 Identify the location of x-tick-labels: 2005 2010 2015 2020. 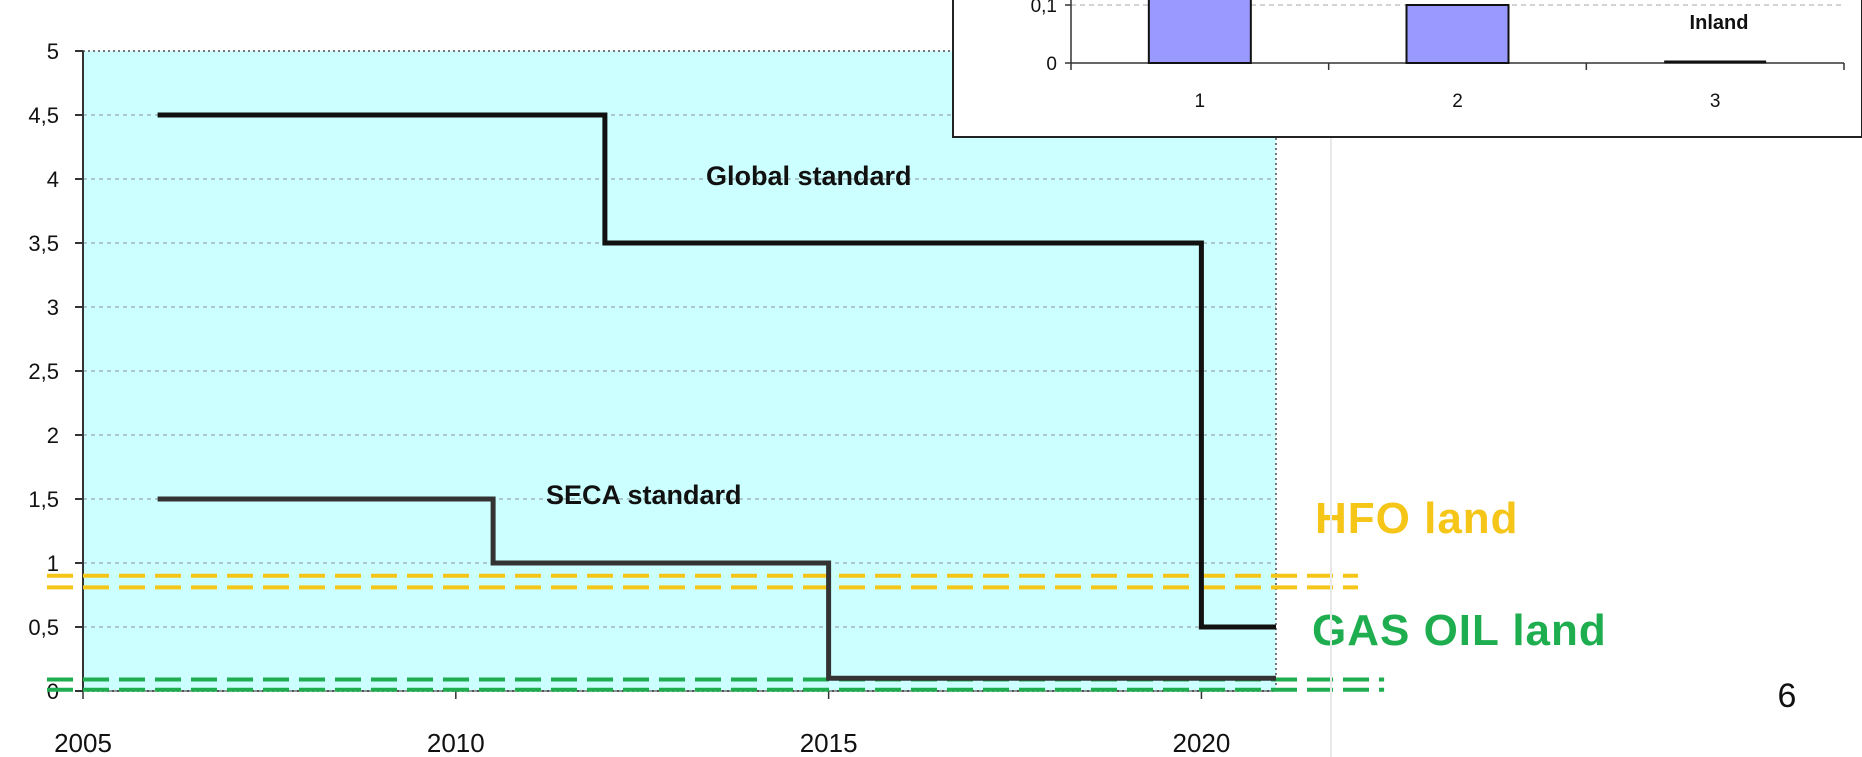
(642, 724).